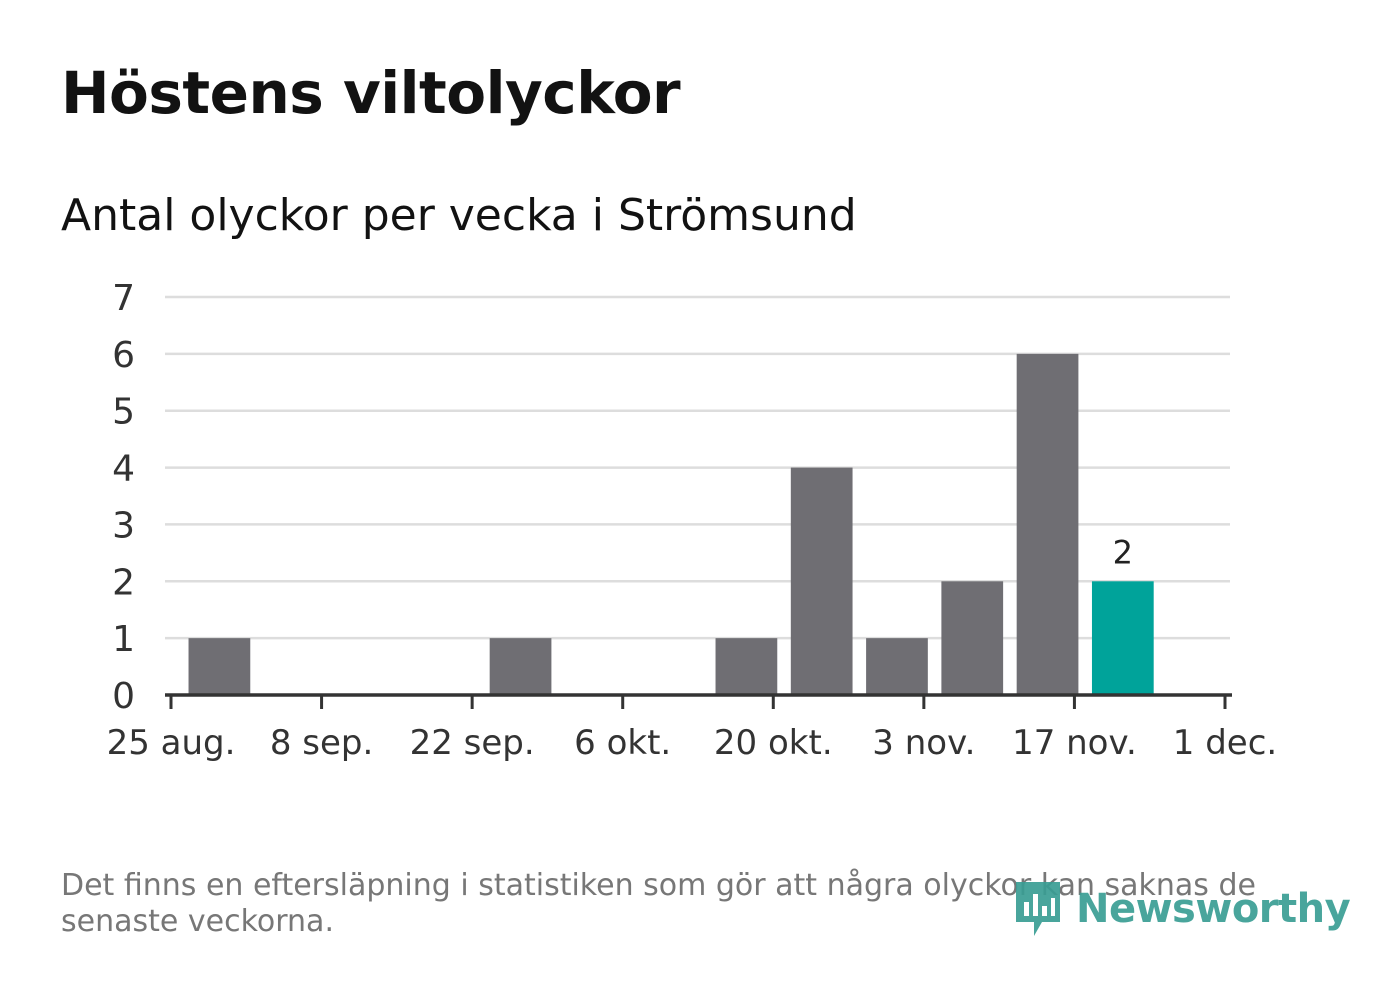  What do you see at coordinates (923, 743) in the screenshot?
I see `x-tick-label: 3 nov.` at bounding box center [923, 743].